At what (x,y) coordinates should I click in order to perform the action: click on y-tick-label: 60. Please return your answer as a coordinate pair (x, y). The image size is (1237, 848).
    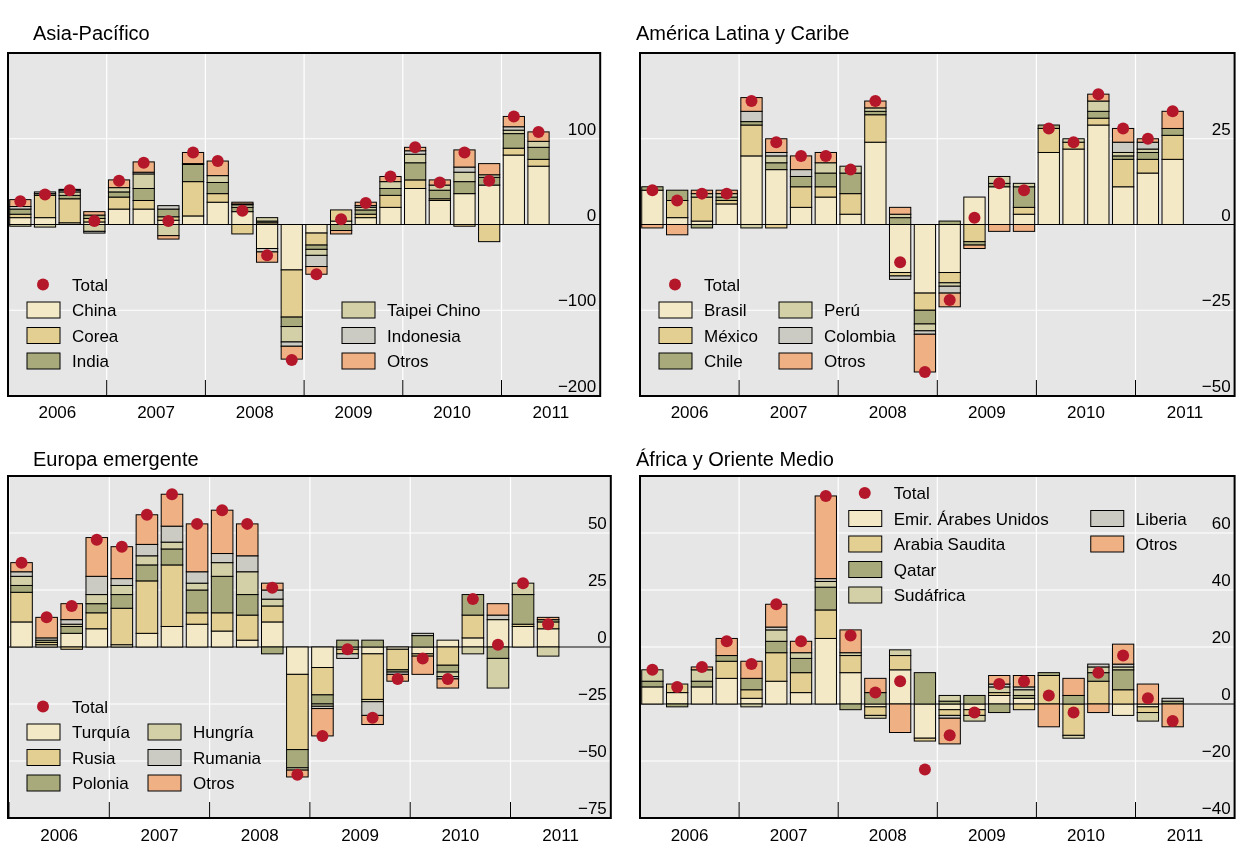
    Looking at the image, I should click on (1221, 523).